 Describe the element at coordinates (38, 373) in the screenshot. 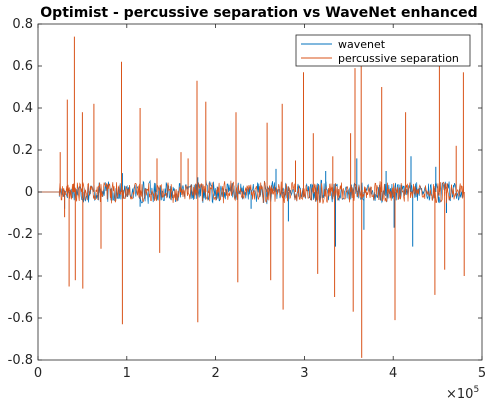

I see `x-tick-label-0: 0` at that location.